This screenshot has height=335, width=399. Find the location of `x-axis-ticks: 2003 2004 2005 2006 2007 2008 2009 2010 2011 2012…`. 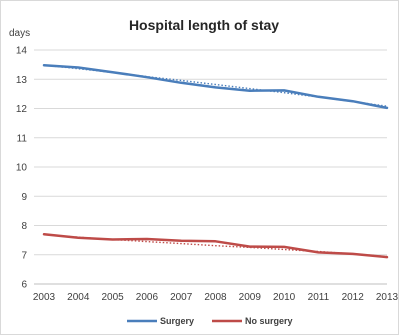

x-axis-ticks: 2003 2004 2005 2006 2007 2008 2009 2010 2011 2012… is located at coordinates (216, 297).